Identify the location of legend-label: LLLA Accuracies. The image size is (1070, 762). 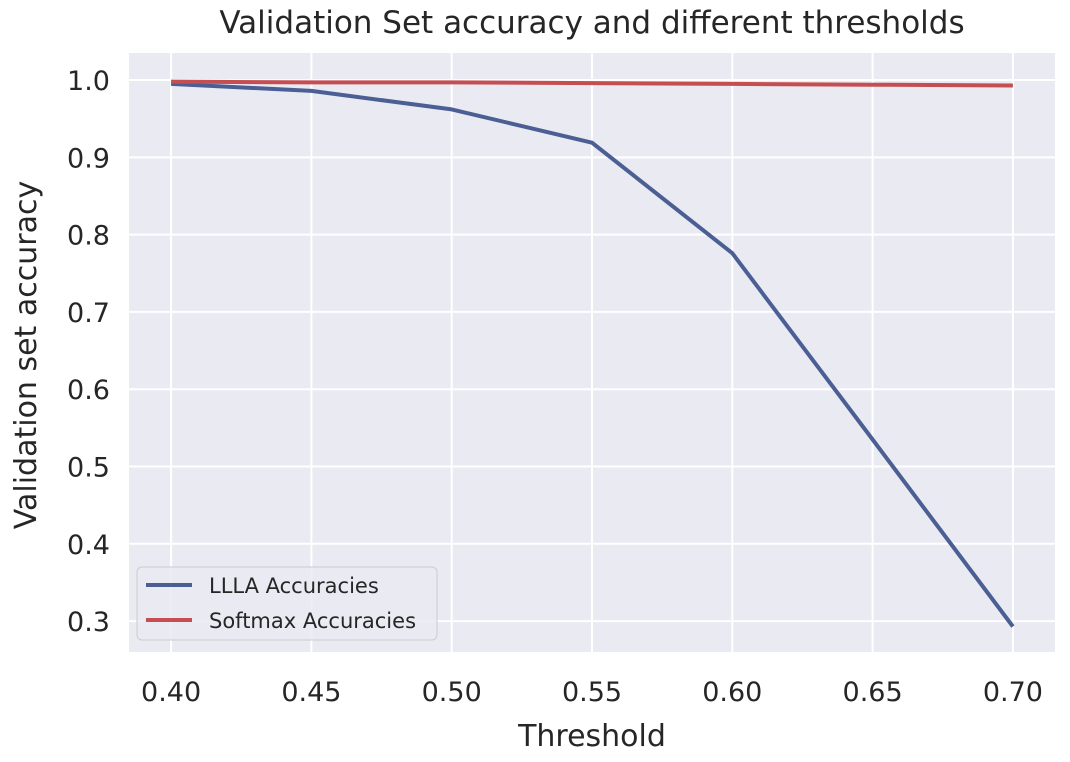
(294, 586).